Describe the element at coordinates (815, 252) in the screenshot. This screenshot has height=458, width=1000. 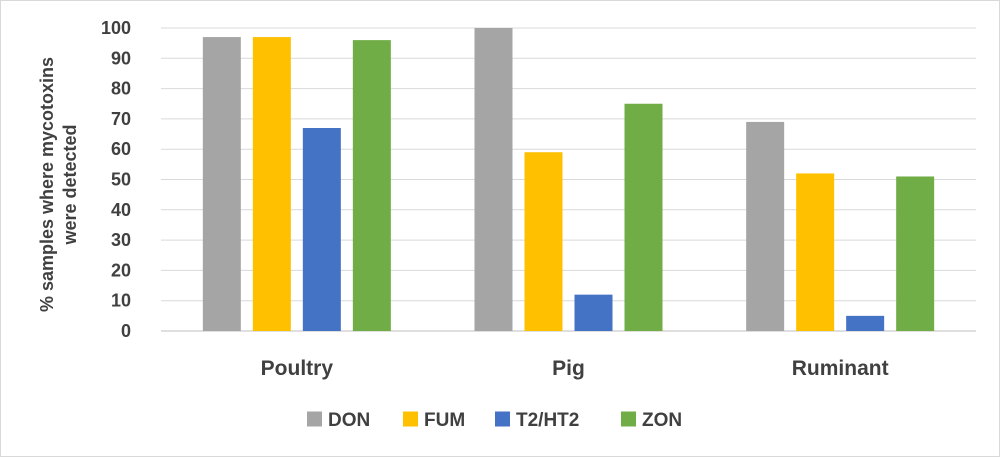
I see `bar-ruminant-fum` at that location.